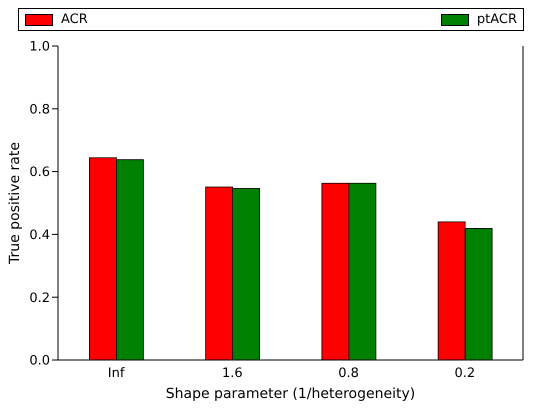 The image size is (534, 413). I want to click on x-tick-label: 0.2, so click(465, 374).